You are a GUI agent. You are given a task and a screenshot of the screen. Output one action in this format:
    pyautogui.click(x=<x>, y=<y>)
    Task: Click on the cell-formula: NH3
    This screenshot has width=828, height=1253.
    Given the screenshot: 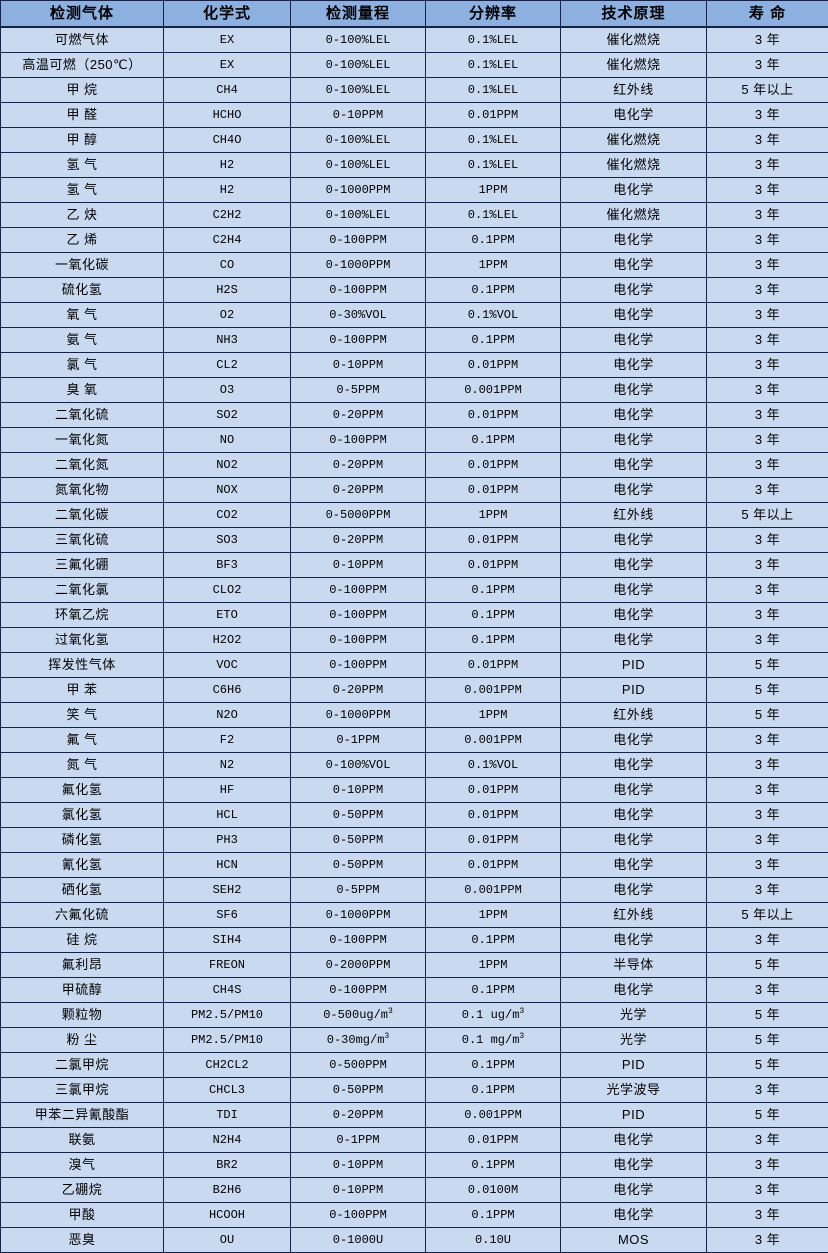 What is the action you would take?
    pyautogui.click(x=227, y=340)
    